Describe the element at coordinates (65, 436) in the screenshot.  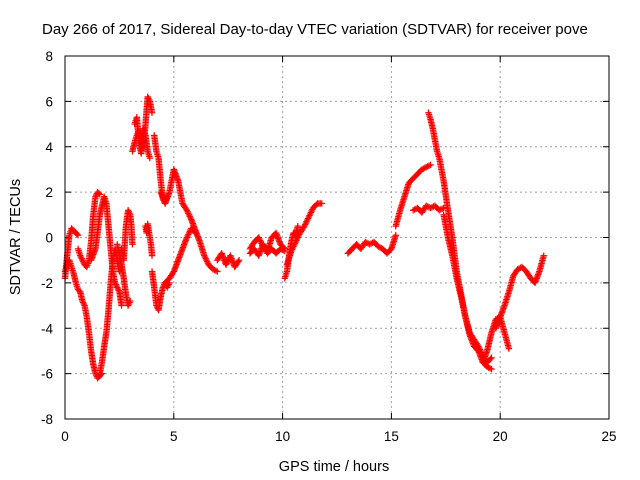
I see `x-tick-label: 0` at that location.